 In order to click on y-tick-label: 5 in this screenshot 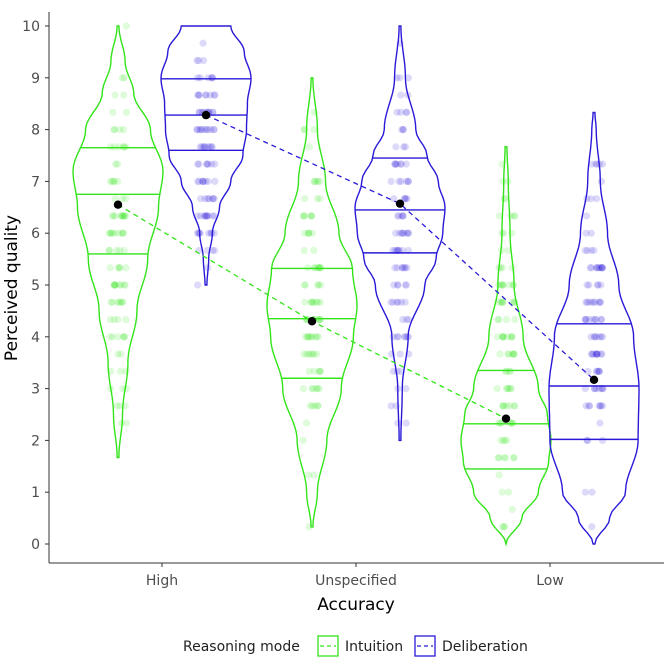, I will do `click(35, 286)`.